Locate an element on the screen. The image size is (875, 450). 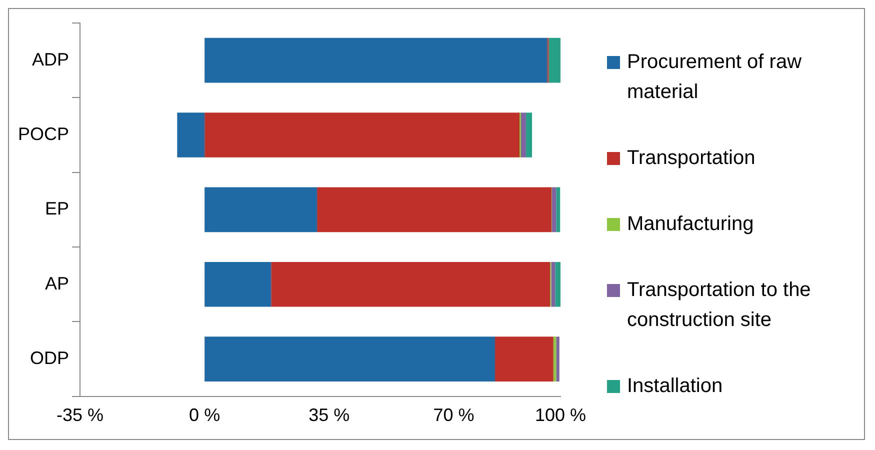
y-tick-label: ADP is located at coordinates (51, 59).